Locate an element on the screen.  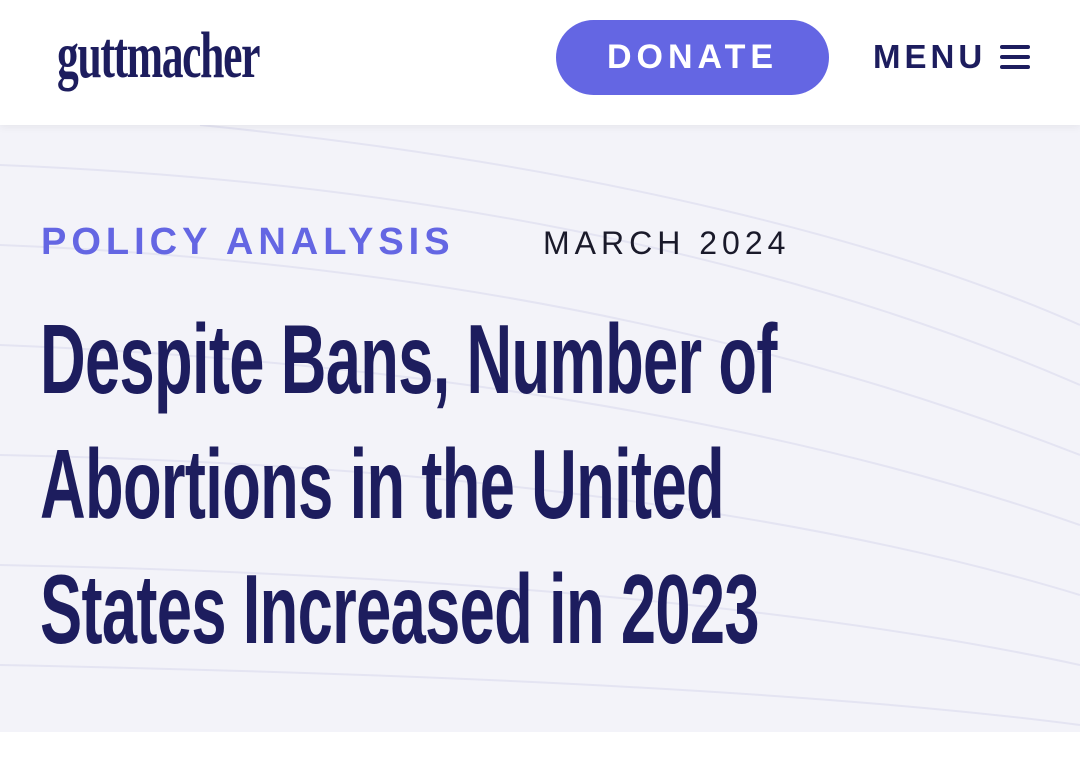
donate-label: DONATE is located at coordinates (692, 57).